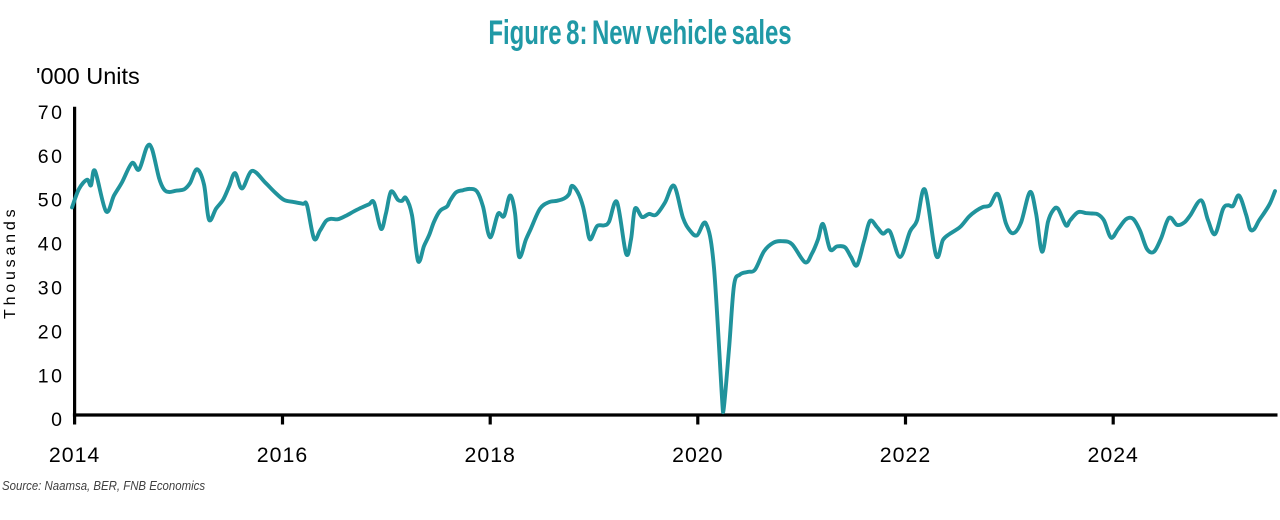 The height and width of the screenshot is (520, 1280). What do you see at coordinates (490, 455) in the screenshot?
I see `svg-text: 2018` at bounding box center [490, 455].